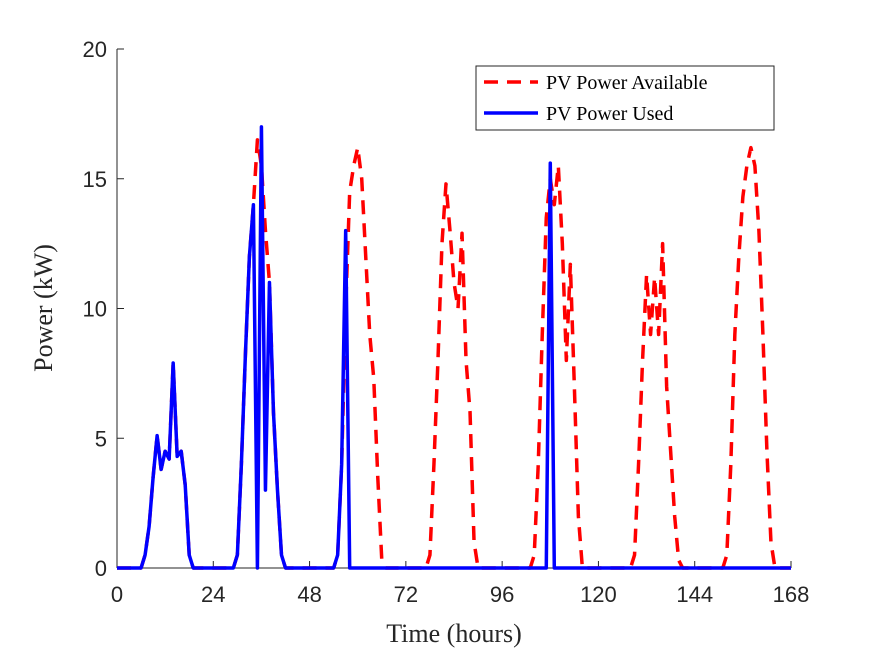 This screenshot has width=875, height=656. What do you see at coordinates (502, 594) in the screenshot?
I see `x-tick-label: 96` at bounding box center [502, 594].